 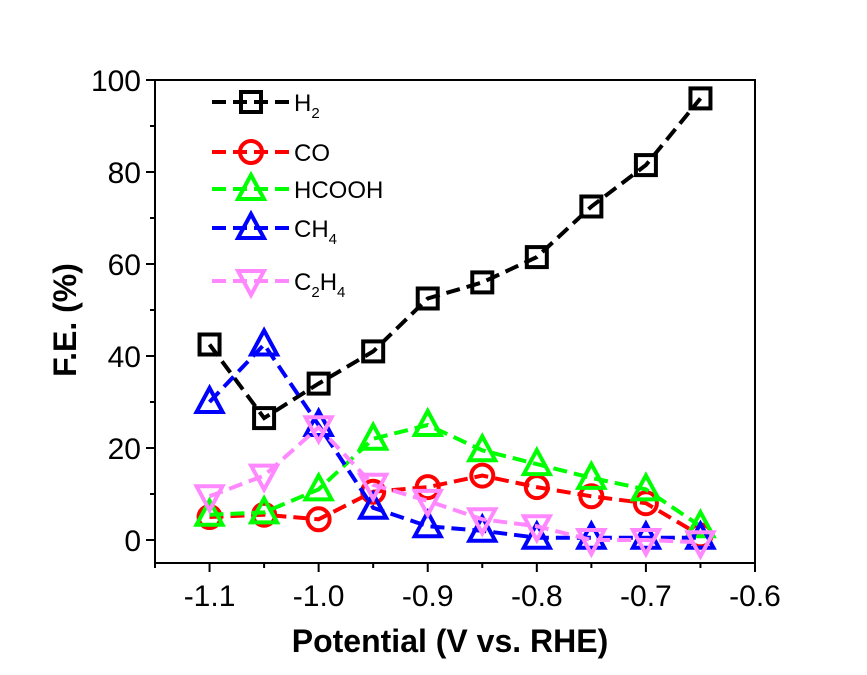 I want to click on series-line-c2h4, so click(x=454, y=484).